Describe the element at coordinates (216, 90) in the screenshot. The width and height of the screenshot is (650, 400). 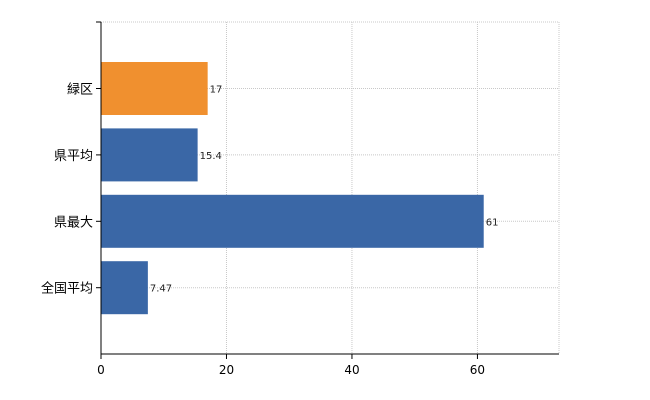
I see `data-label: 17` at that location.